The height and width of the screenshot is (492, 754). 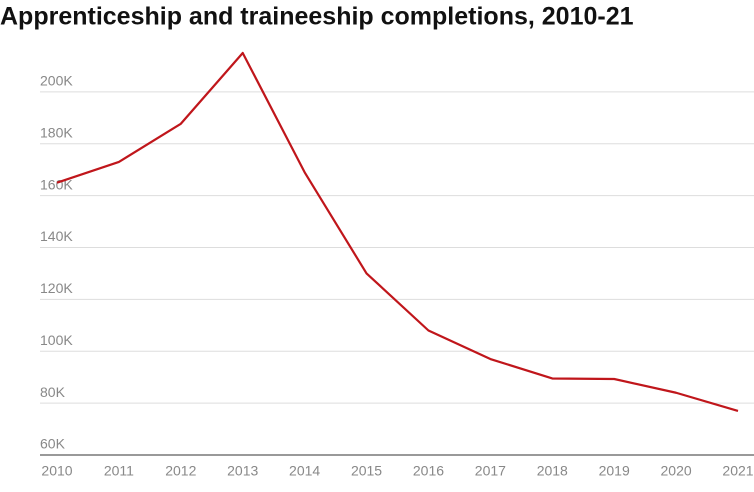 What do you see at coordinates (119, 471) in the screenshot?
I see `x-tick-label: 2011` at bounding box center [119, 471].